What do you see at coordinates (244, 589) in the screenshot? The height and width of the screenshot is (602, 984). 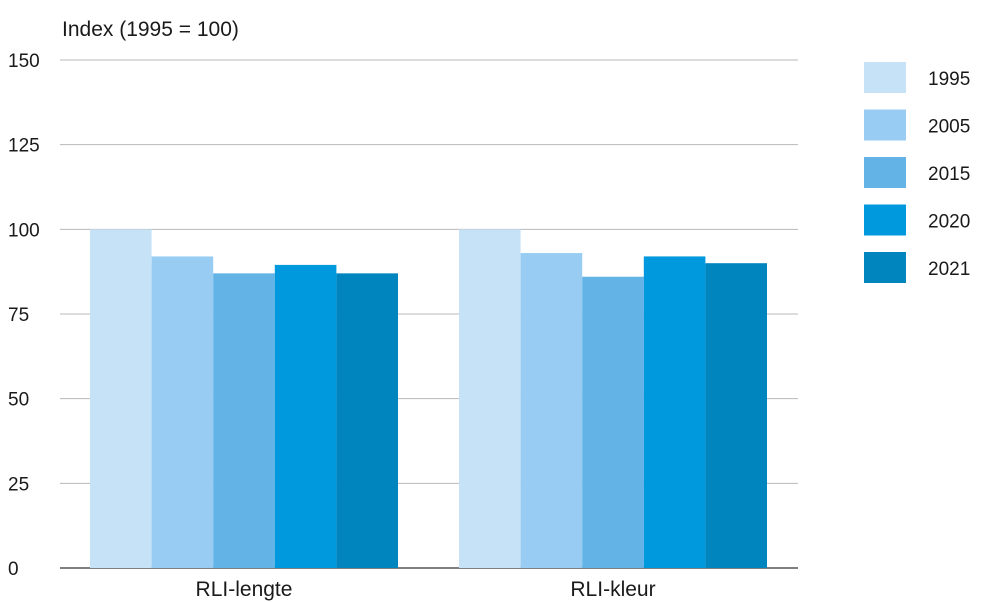 I see `category-label: RLI-lengte` at bounding box center [244, 589].